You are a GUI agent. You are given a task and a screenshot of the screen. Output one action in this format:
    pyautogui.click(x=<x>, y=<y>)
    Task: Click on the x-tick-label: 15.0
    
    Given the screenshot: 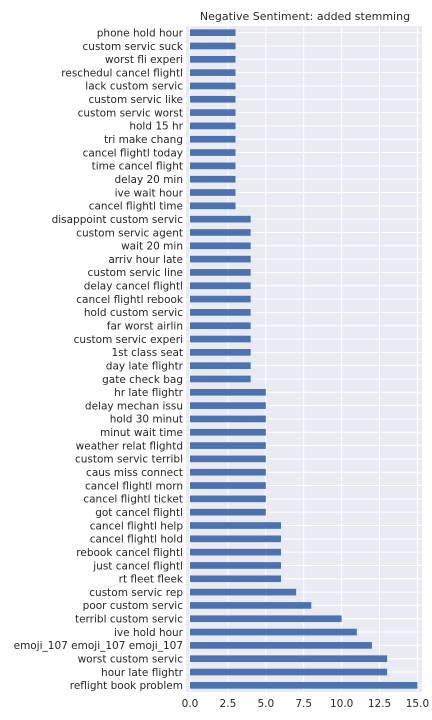 What is the action you would take?
    pyautogui.click(x=417, y=704)
    